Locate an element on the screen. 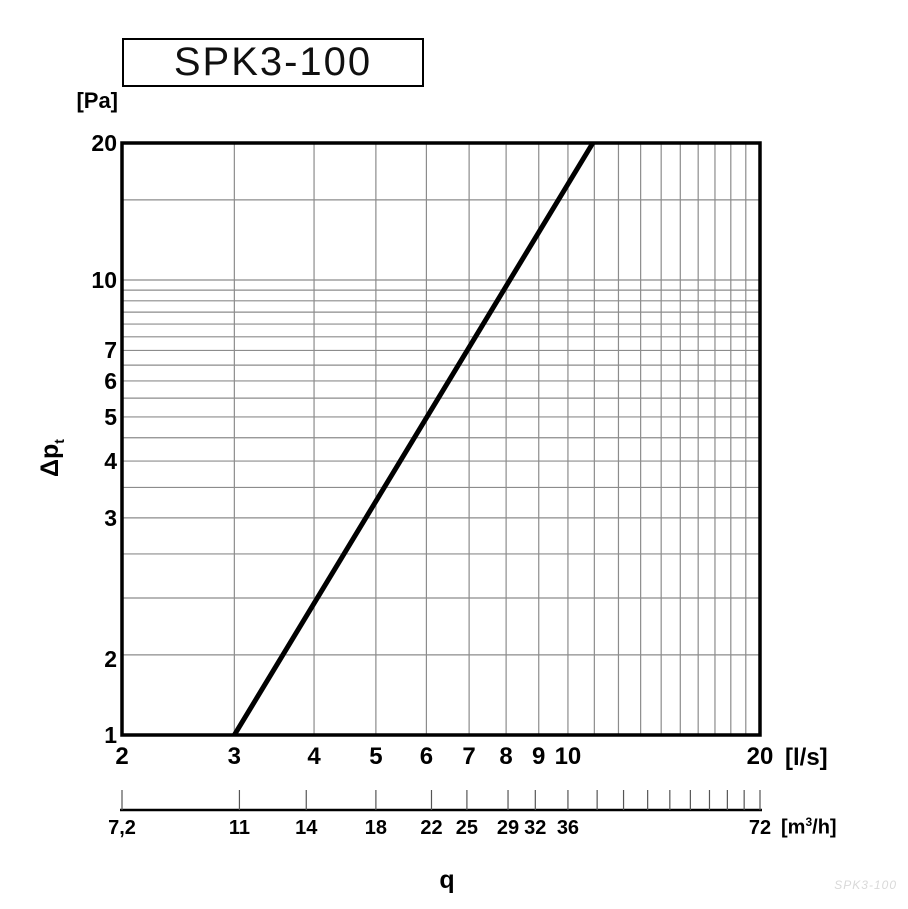 This screenshot has width=908, height=909. y-tick-label: 5 is located at coordinates (110, 416).